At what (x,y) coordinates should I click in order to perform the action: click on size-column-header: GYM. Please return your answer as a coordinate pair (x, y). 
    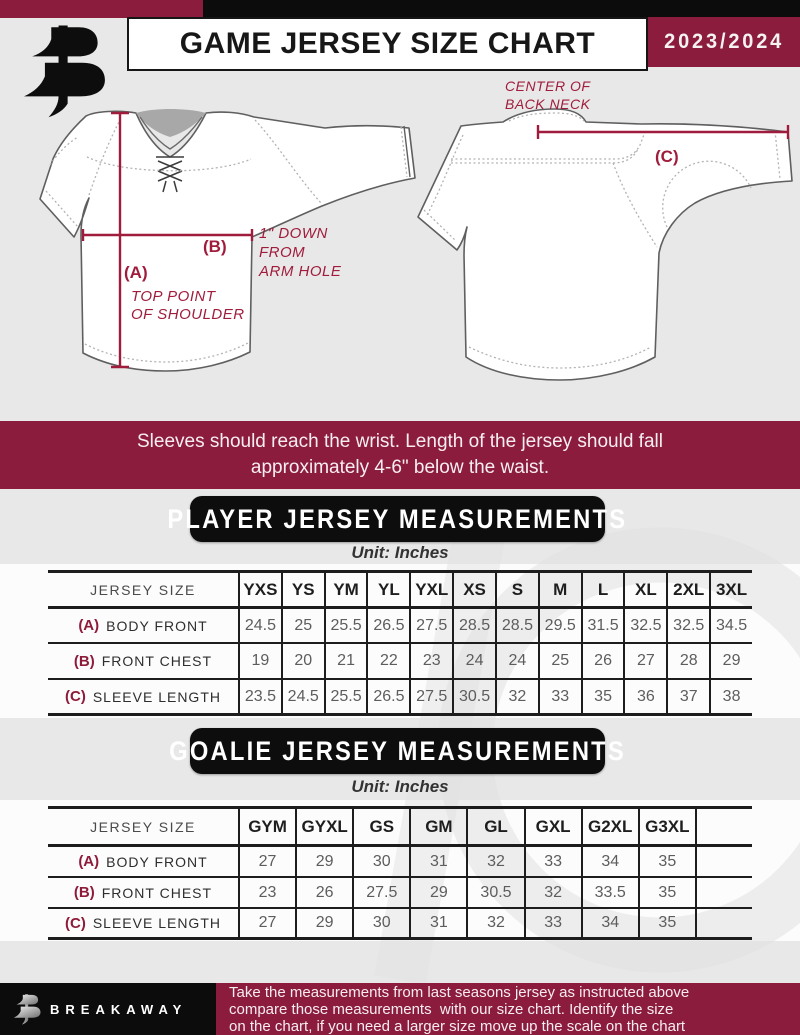
    Looking at the image, I should click on (267, 828).